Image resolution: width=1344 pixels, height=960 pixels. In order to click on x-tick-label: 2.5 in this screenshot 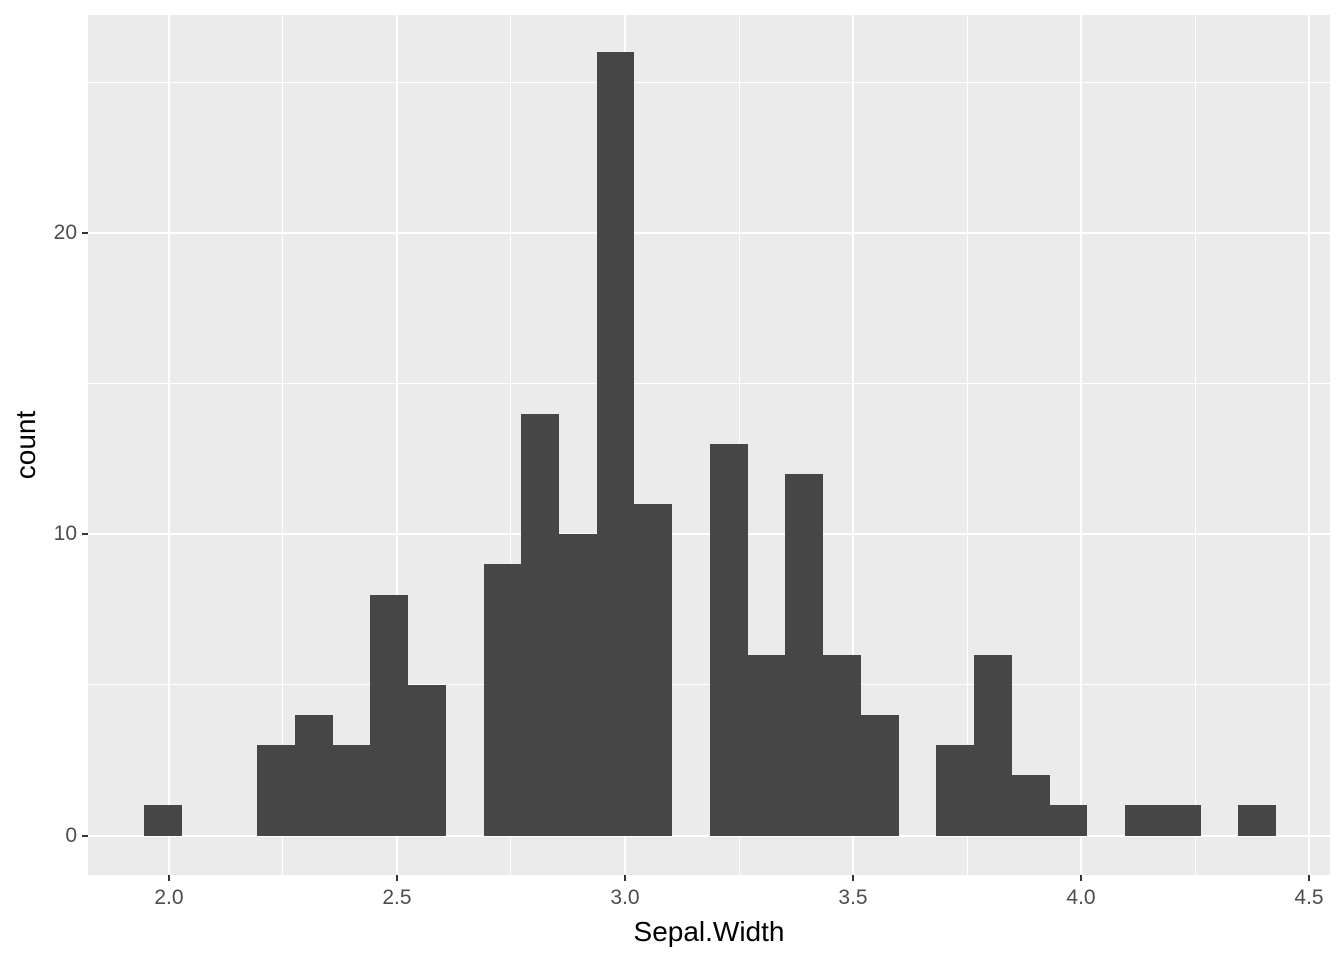, I will do `click(397, 897)`.